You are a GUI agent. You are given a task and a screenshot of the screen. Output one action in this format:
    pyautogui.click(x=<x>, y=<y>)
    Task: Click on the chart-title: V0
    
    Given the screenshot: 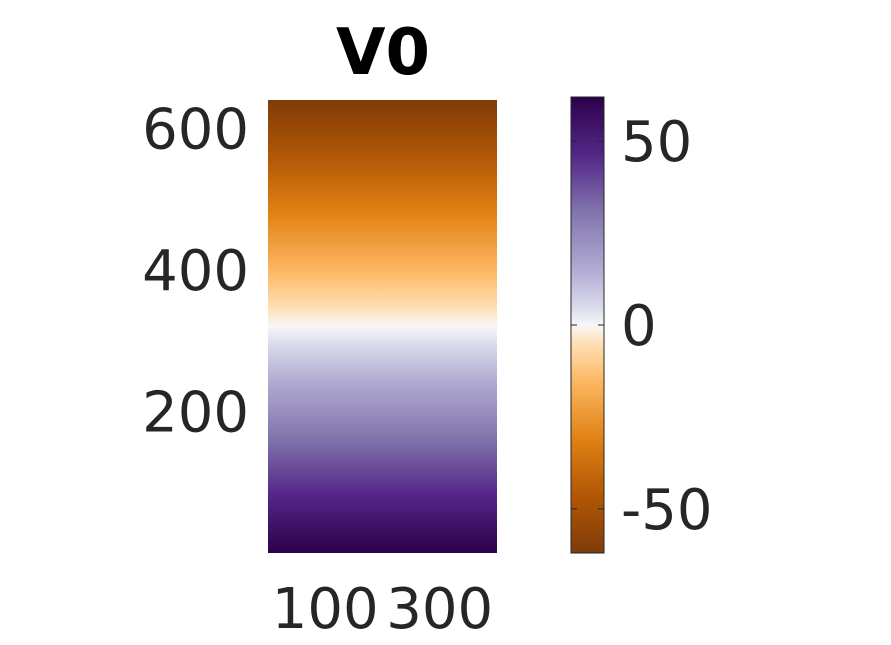 What is the action you would take?
    pyautogui.click(x=383, y=53)
    